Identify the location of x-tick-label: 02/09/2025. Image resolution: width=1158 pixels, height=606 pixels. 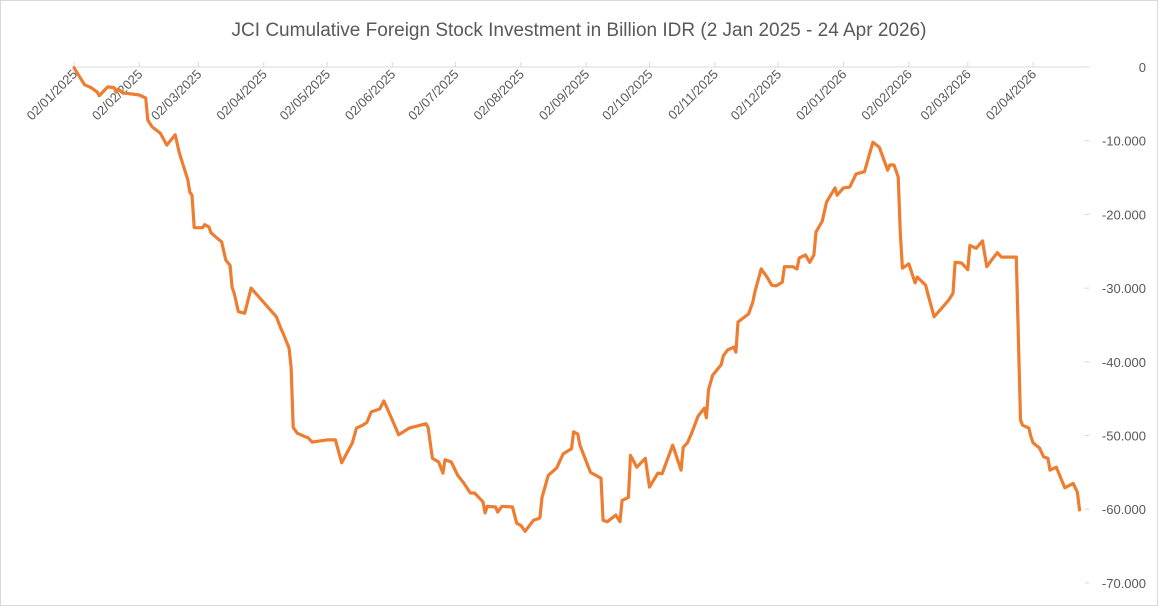
(564, 95).